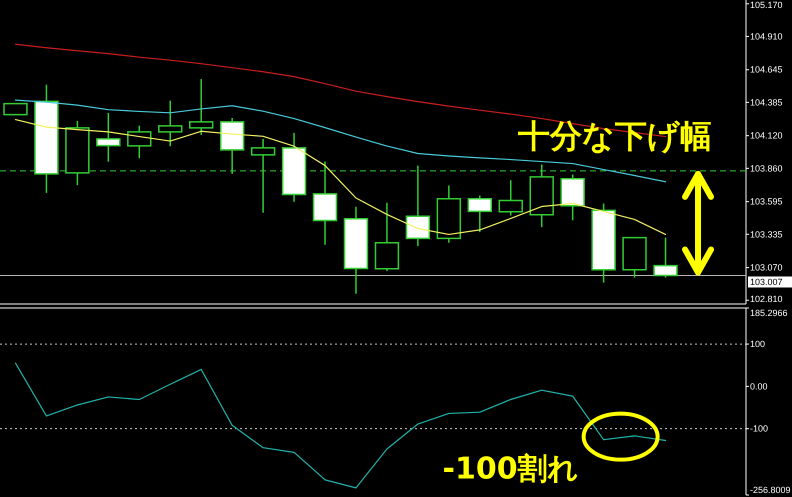 This screenshot has width=792, height=497. What do you see at coordinates (766, 201) in the screenshot?
I see `y-tick-label: 103.595` at bounding box center [766, 201].